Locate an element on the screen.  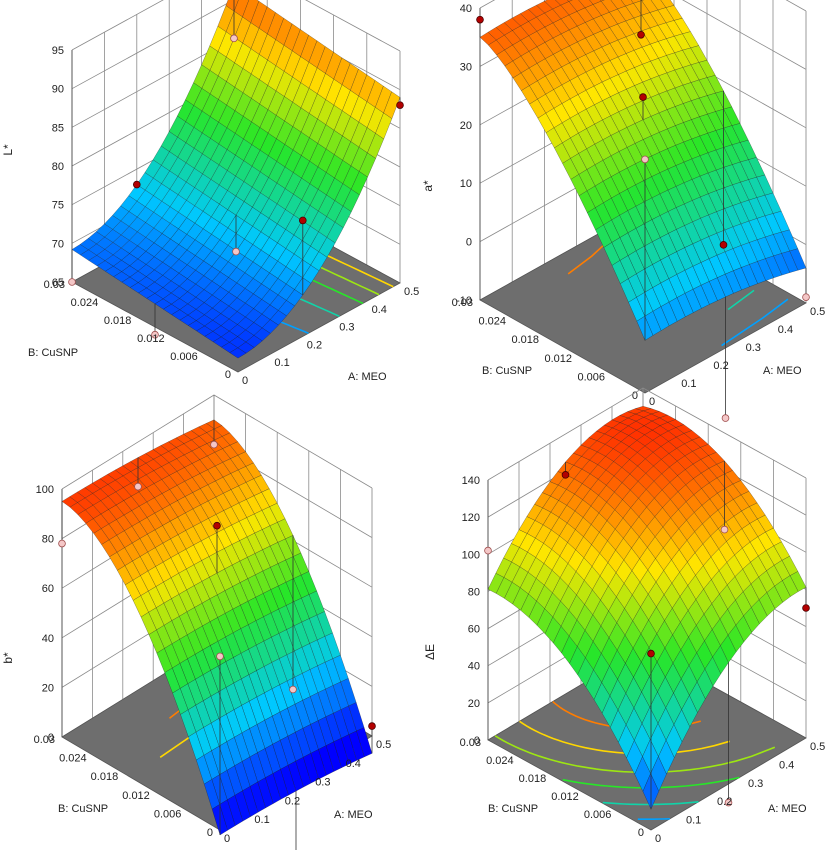
y-tick-label: 0.018 is located at coordinates (105, 777).